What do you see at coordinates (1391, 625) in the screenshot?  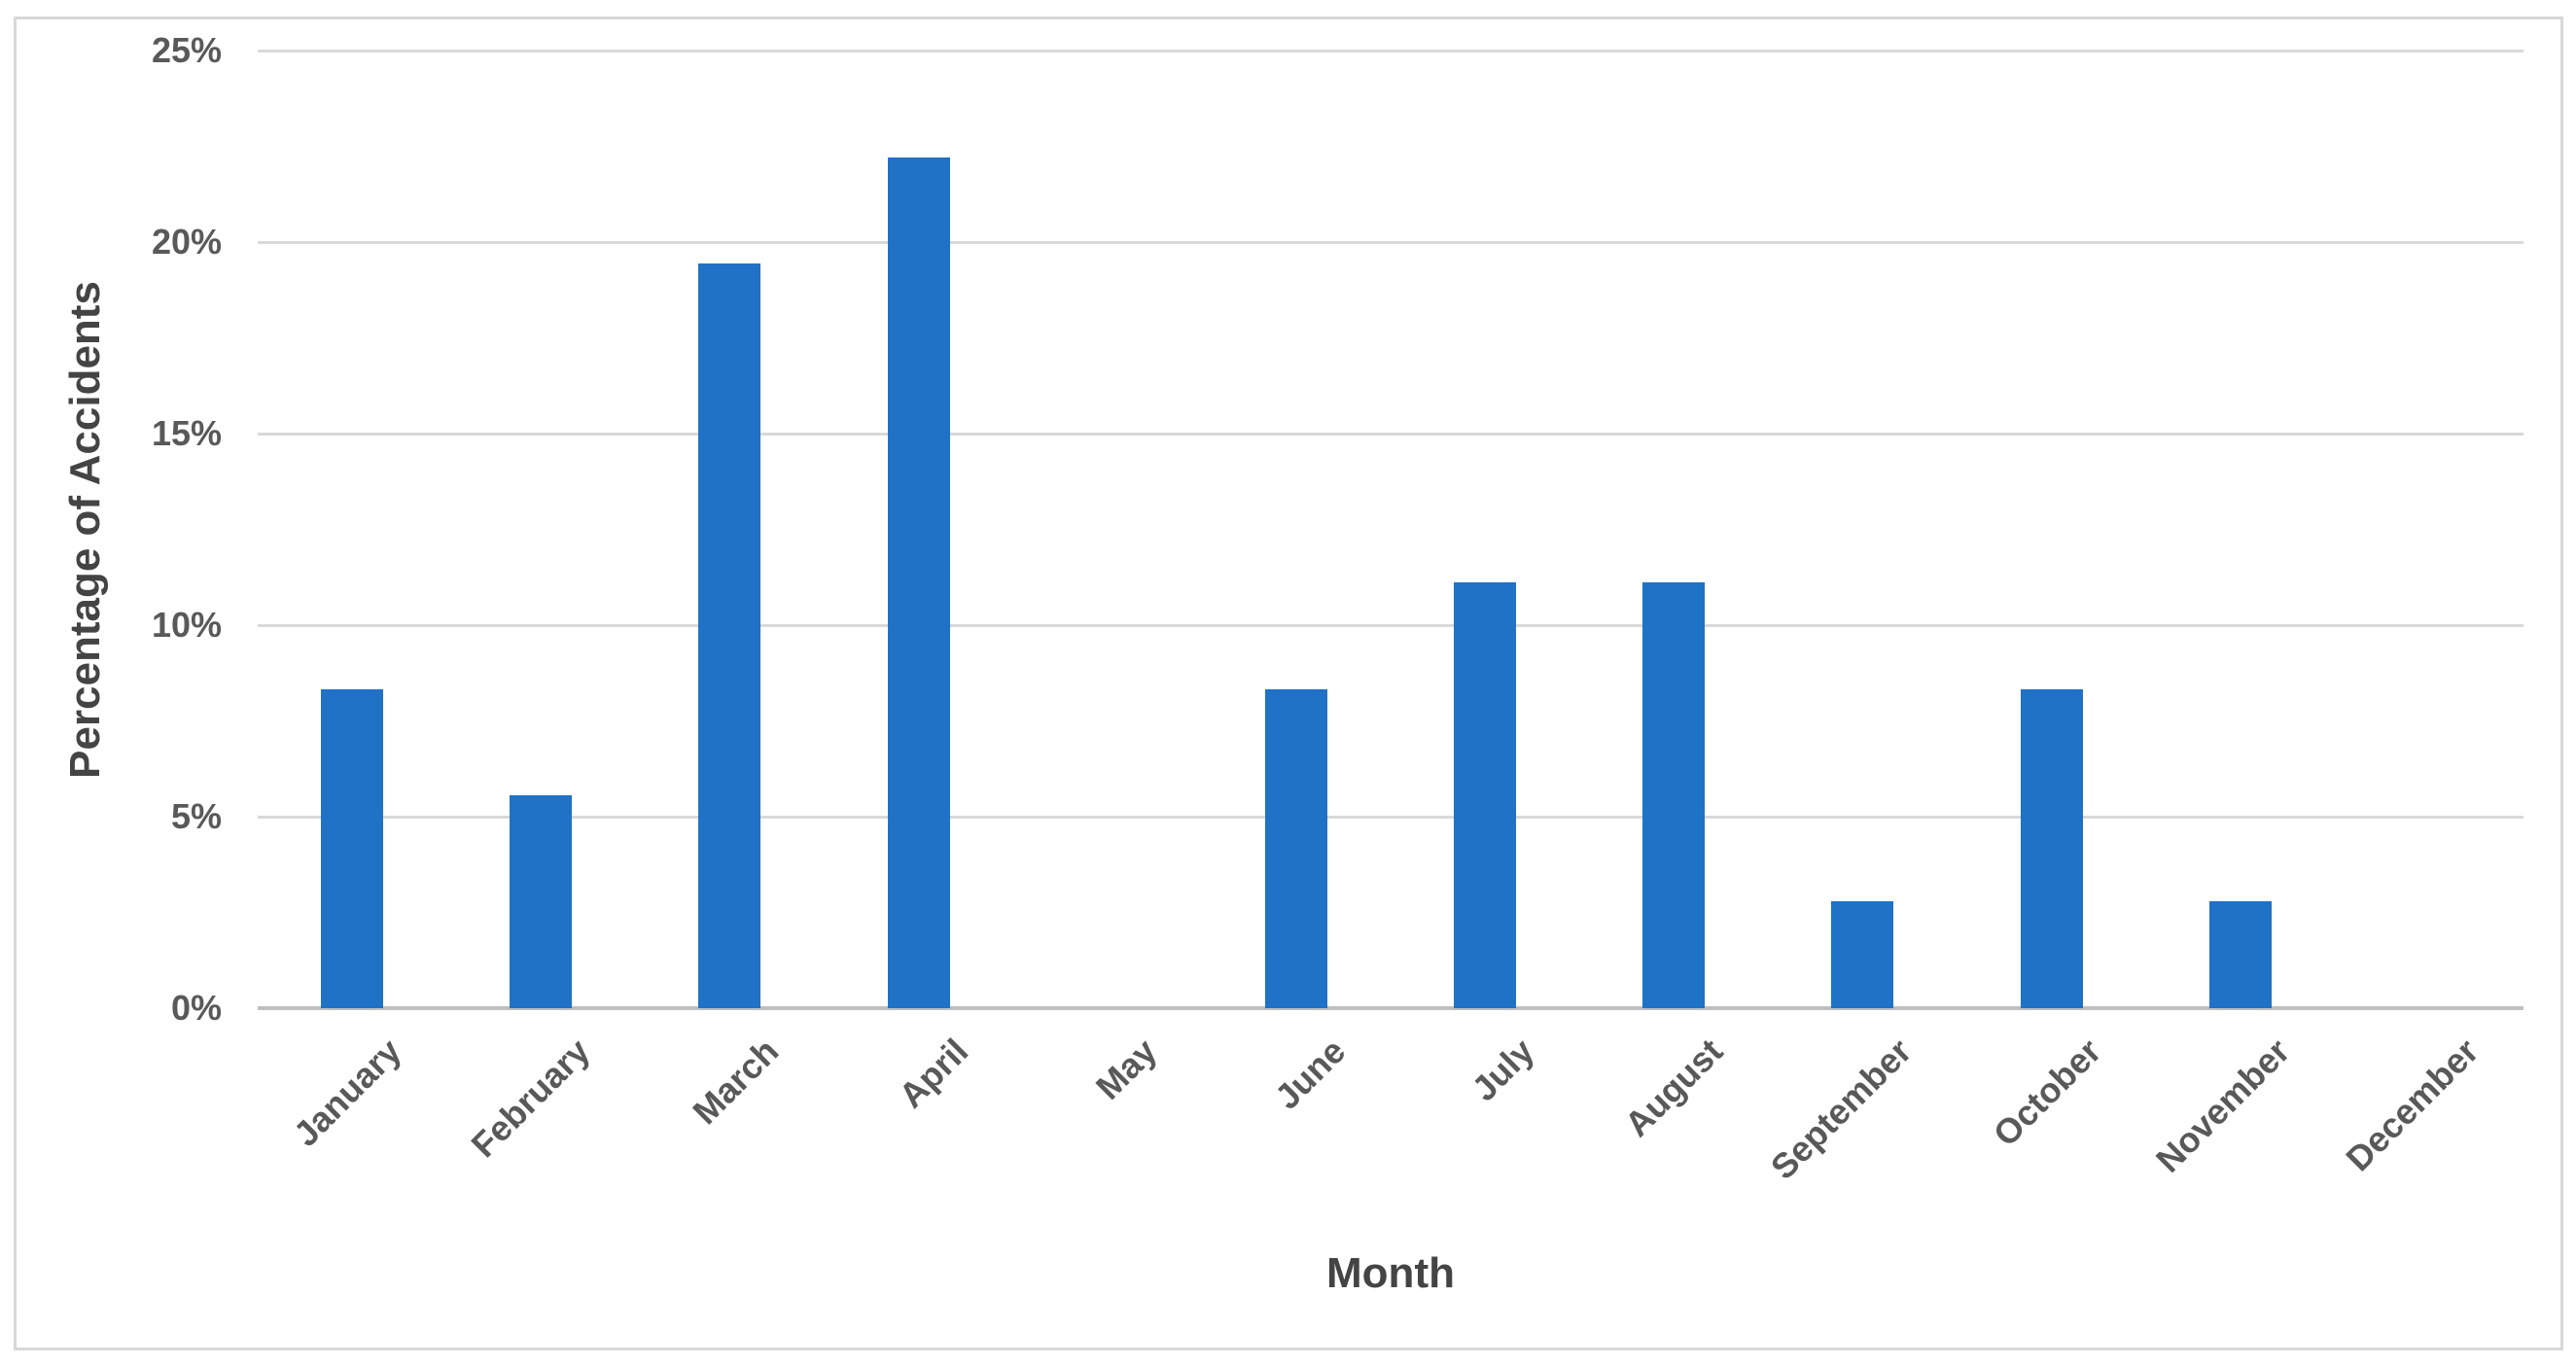 I see `gridline-10pct` at bounding box center [1391, 625].